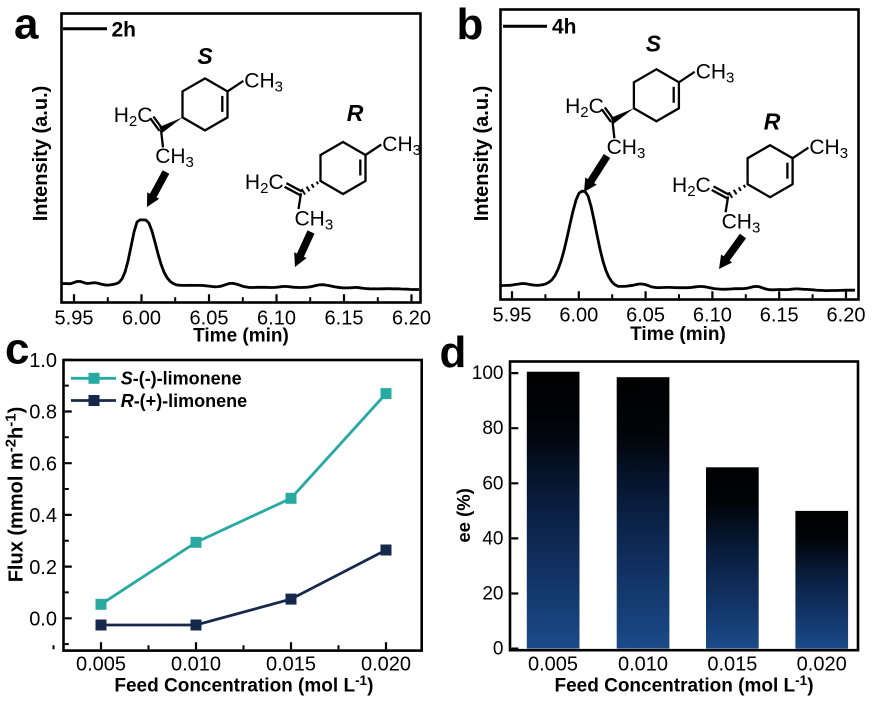 This screenshot has width=878, height=703. I want to click on svg-text: ee (%), so click(463, 515).